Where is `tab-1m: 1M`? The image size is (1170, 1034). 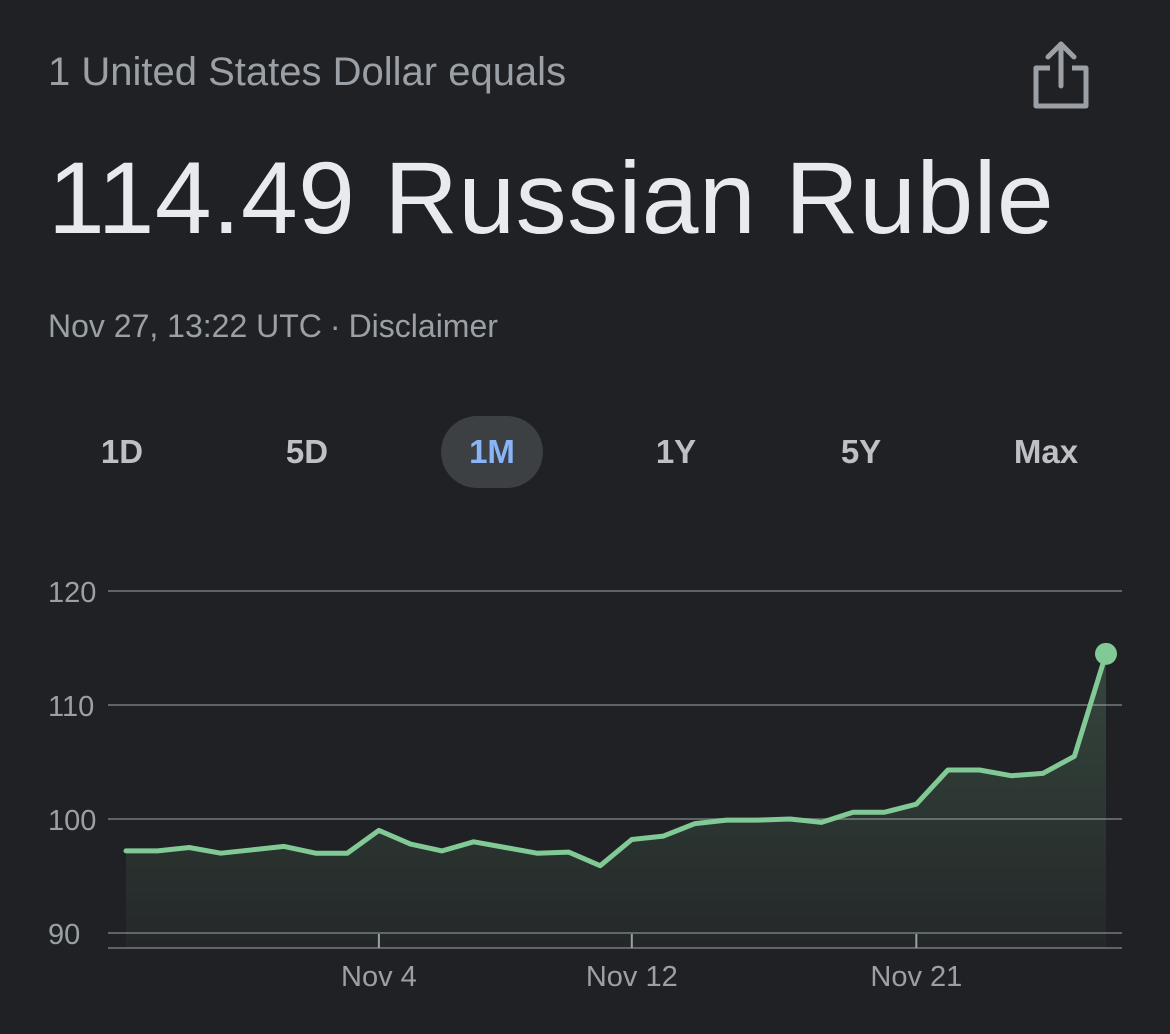 tab-1m: 1M is located at coordinates (492, 452).